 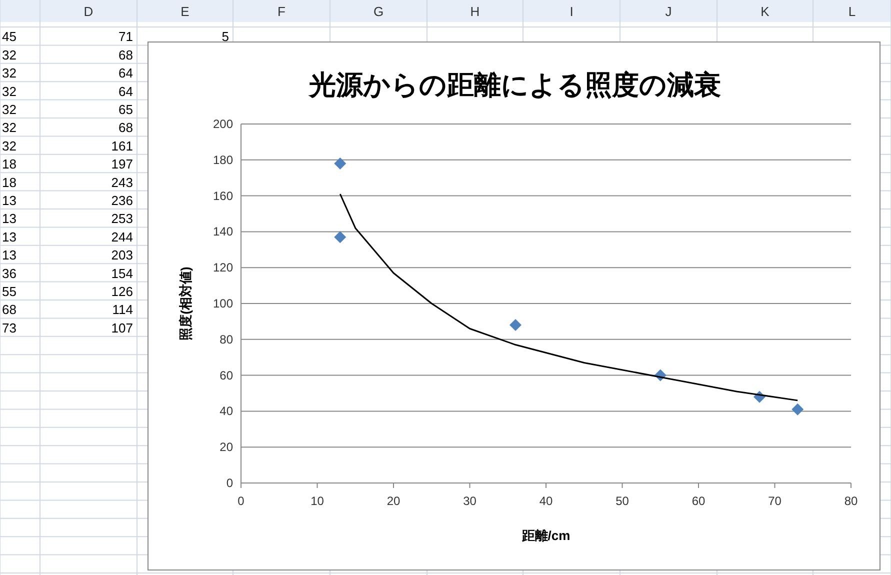 I want to click on text: 71, so click(x=125, y=36).